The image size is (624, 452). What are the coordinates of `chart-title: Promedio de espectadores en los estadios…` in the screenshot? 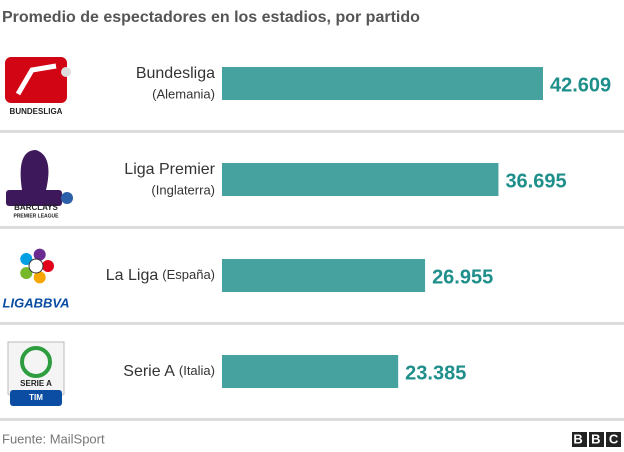 It's located at (211, 17).